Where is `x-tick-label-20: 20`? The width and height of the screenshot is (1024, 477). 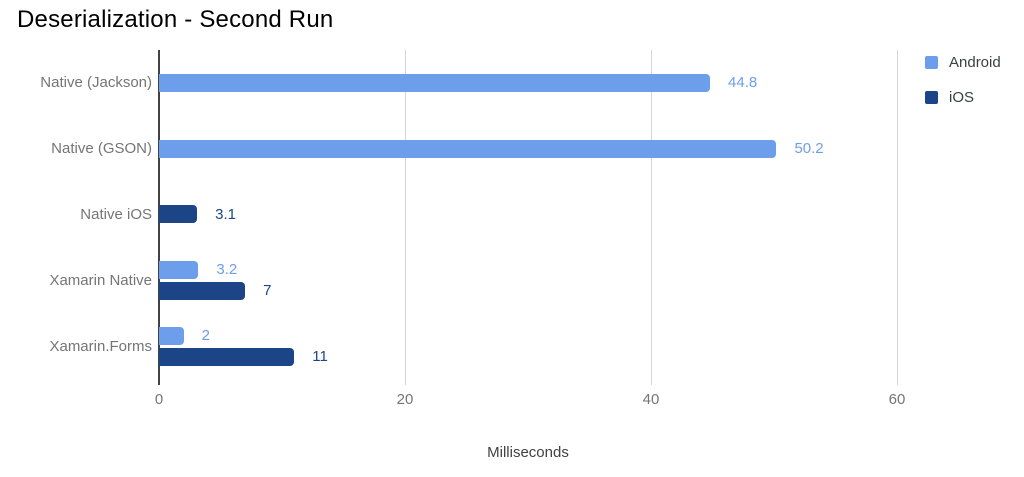
x-tick-label-20: 20 is located at coordinates (405, 399).